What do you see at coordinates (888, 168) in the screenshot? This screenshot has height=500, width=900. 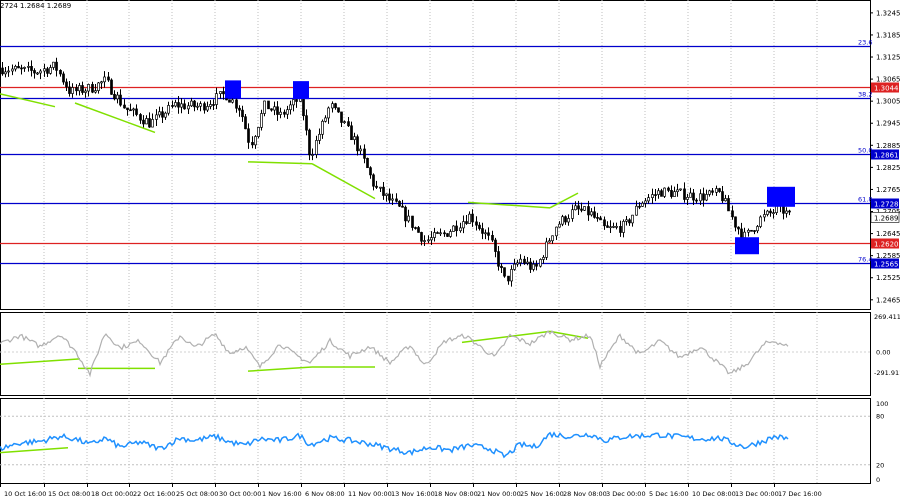 I see `price-tick-label: 1.2825` at bounding box center [888, 168].